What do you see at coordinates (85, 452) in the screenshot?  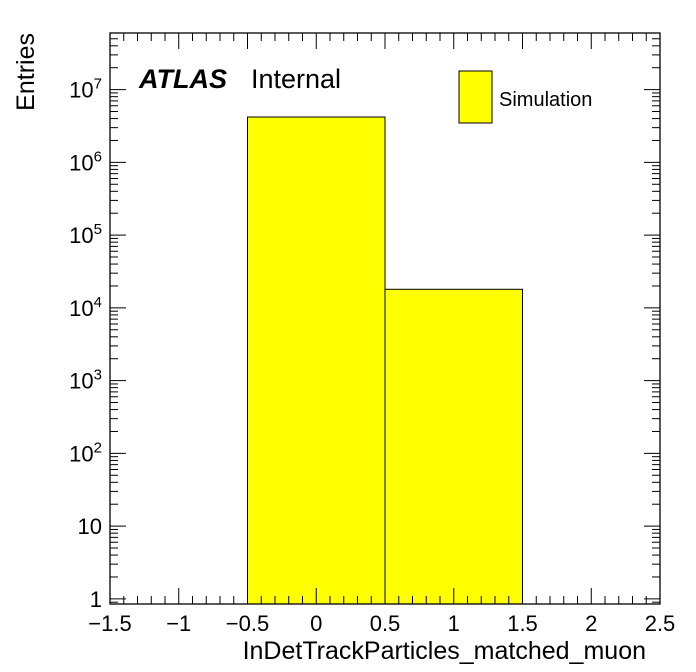 I see `y-tick-label: 10²` at bounding box center [85, 452].